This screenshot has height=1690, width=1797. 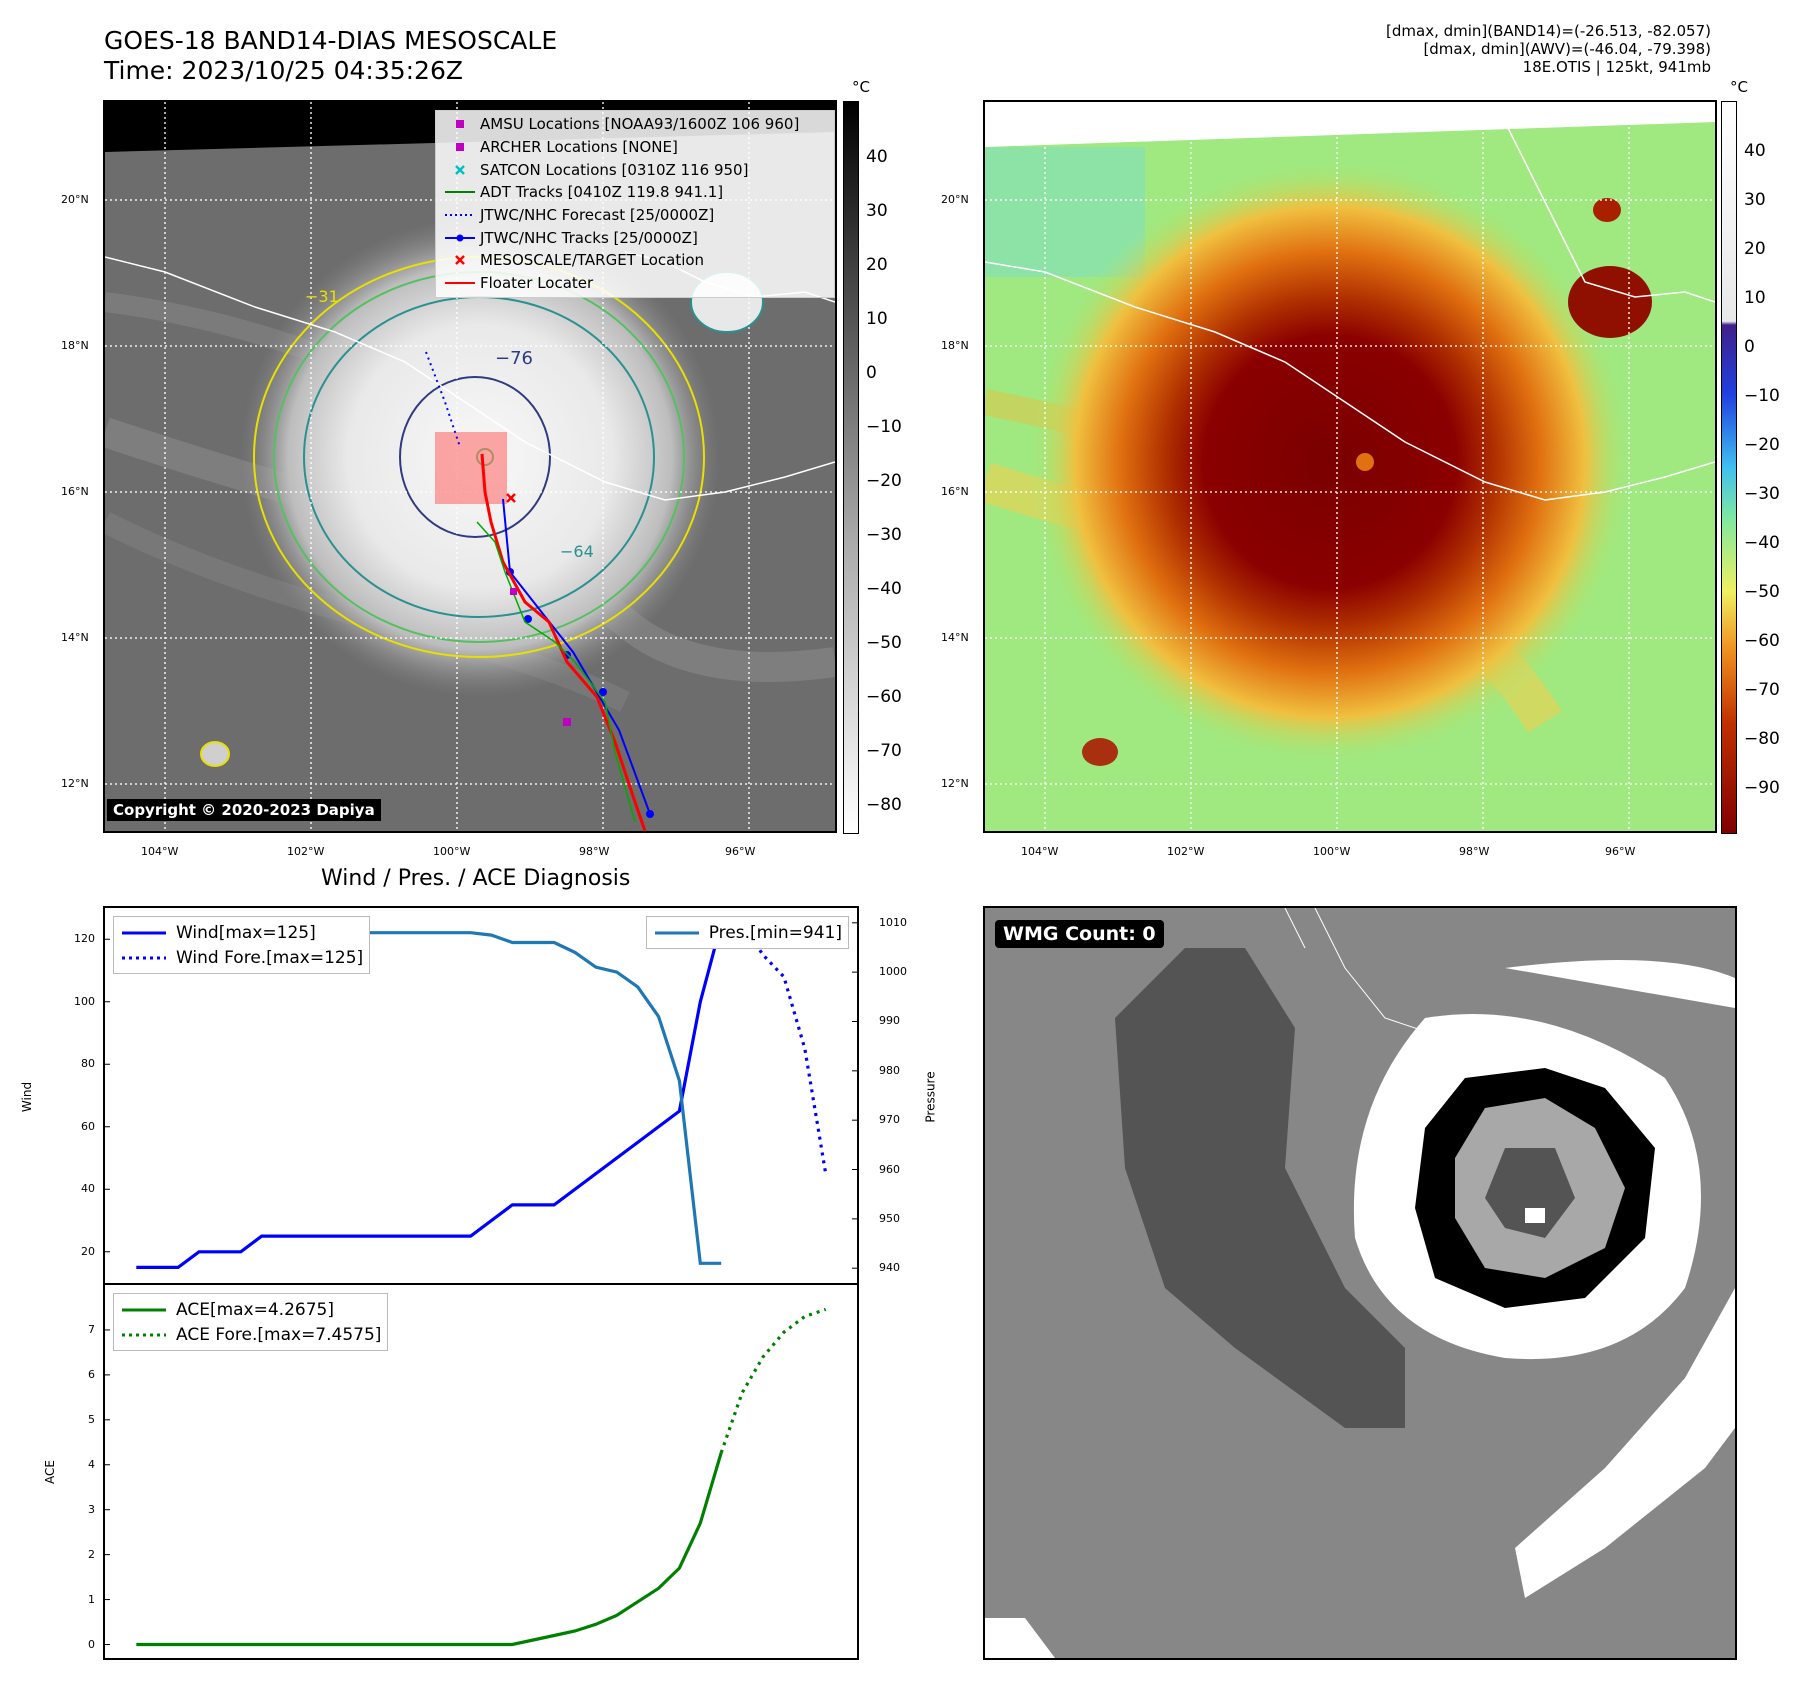 I want to click on ytick-label: 4, so click(x=91, y=1464).